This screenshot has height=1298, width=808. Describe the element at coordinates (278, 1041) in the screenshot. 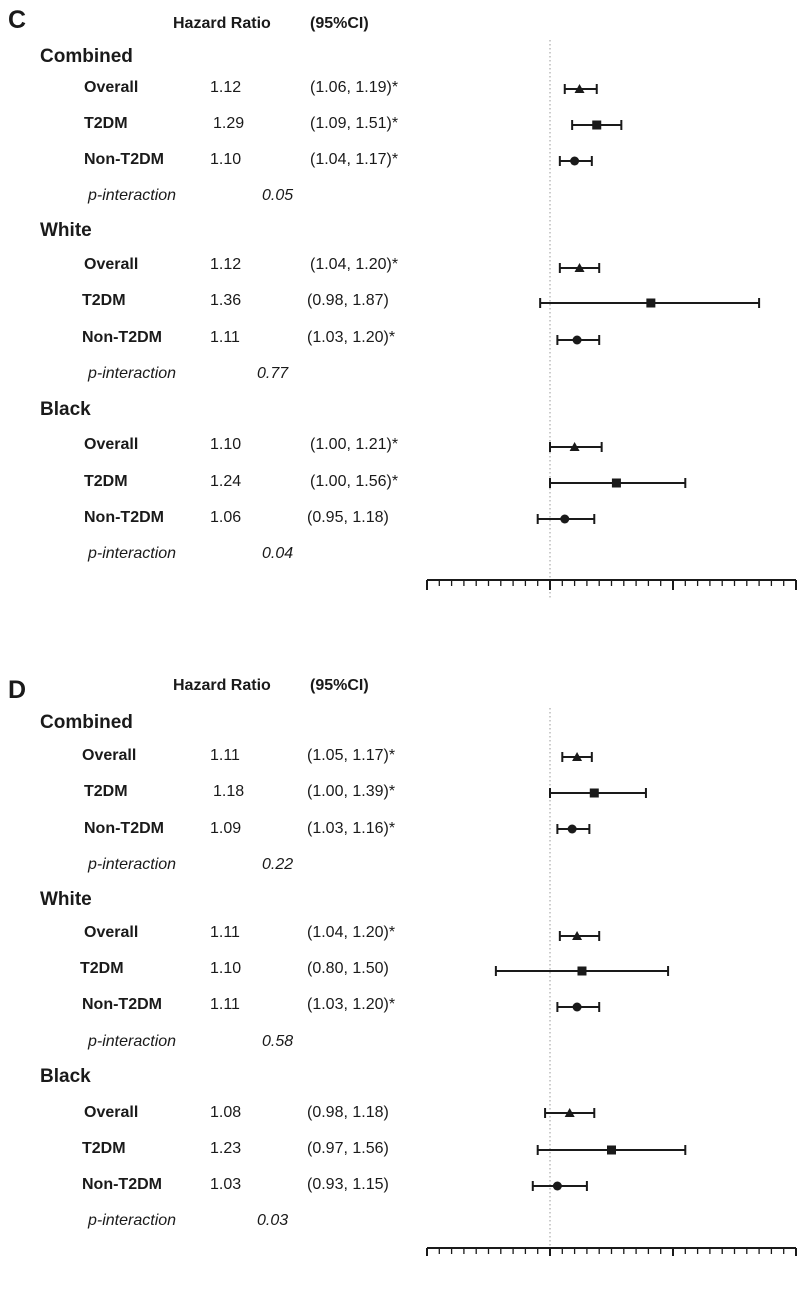

I see `p-interaction-value: 0.58` at that location.